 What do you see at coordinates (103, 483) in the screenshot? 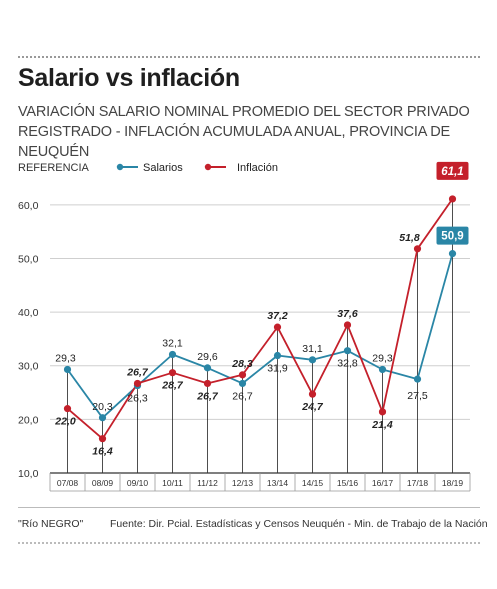
I see `x-tick-label: 08/09` at bounding box center [103, 483].